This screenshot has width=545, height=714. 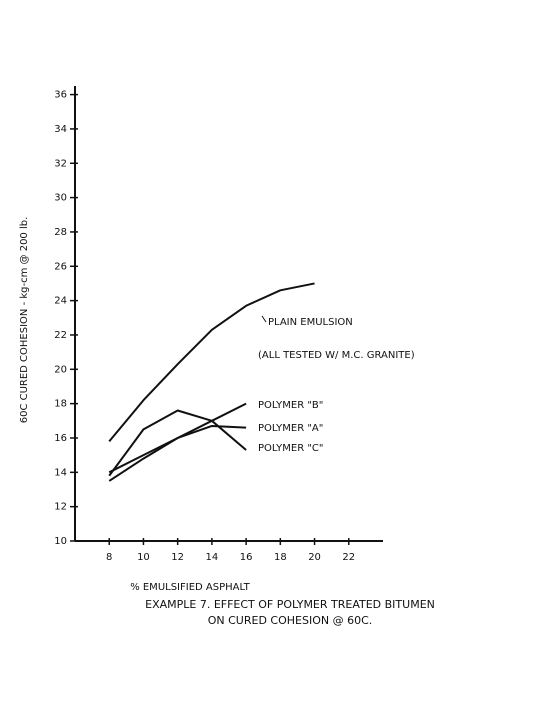 What do you see at coordinates (60, 404) in the screenshot?
I see `y-tick-label: 18` at bounding box center [60, 404].